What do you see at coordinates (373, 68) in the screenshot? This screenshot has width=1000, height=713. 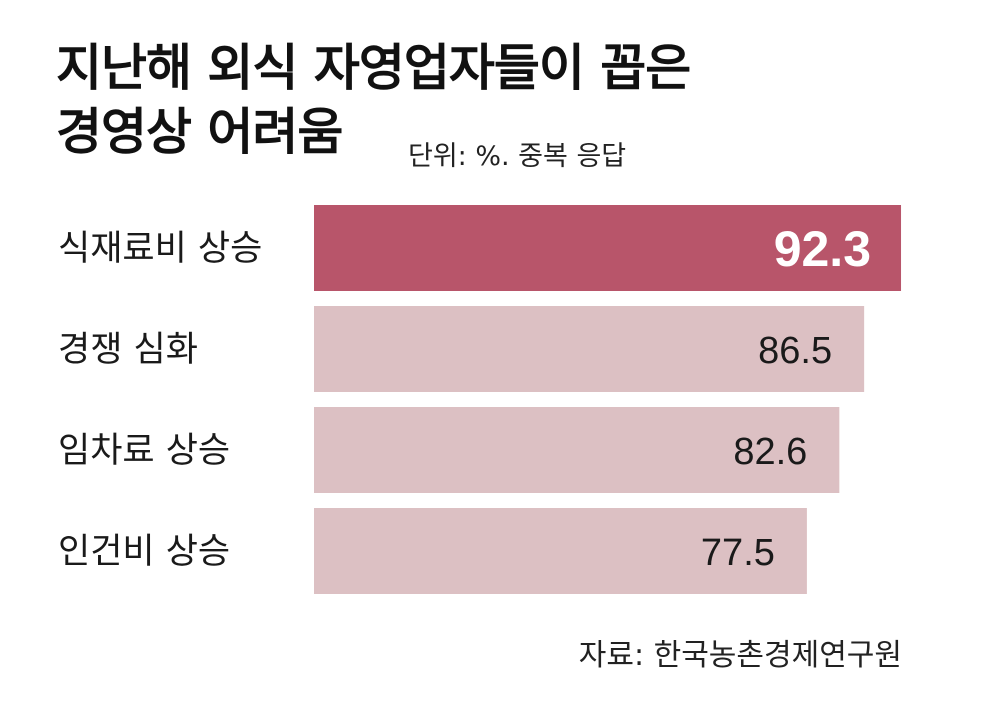 I see `chart-title-line-1: 지난해 외식 자영업자들이 꼽은` at bounding box center [373, 68].